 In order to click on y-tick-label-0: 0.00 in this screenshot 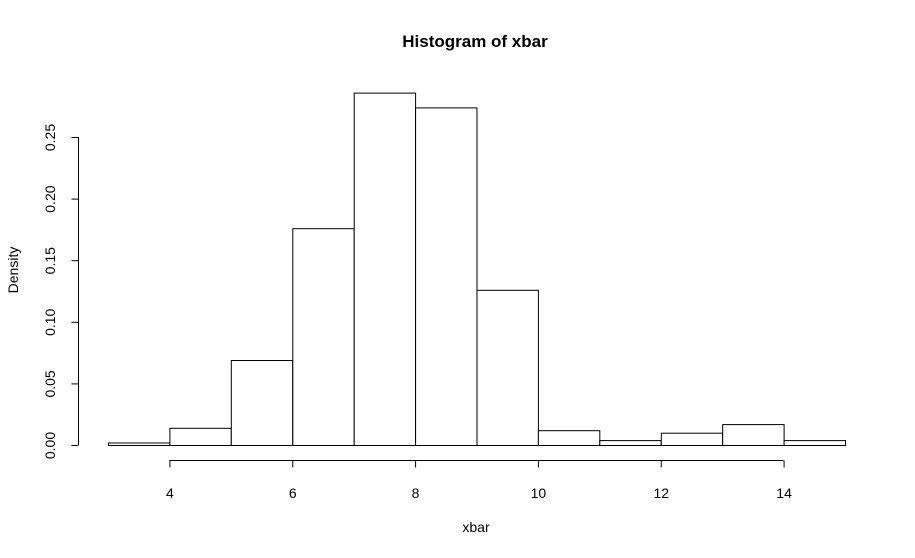, I will do `click(50, 445)`.